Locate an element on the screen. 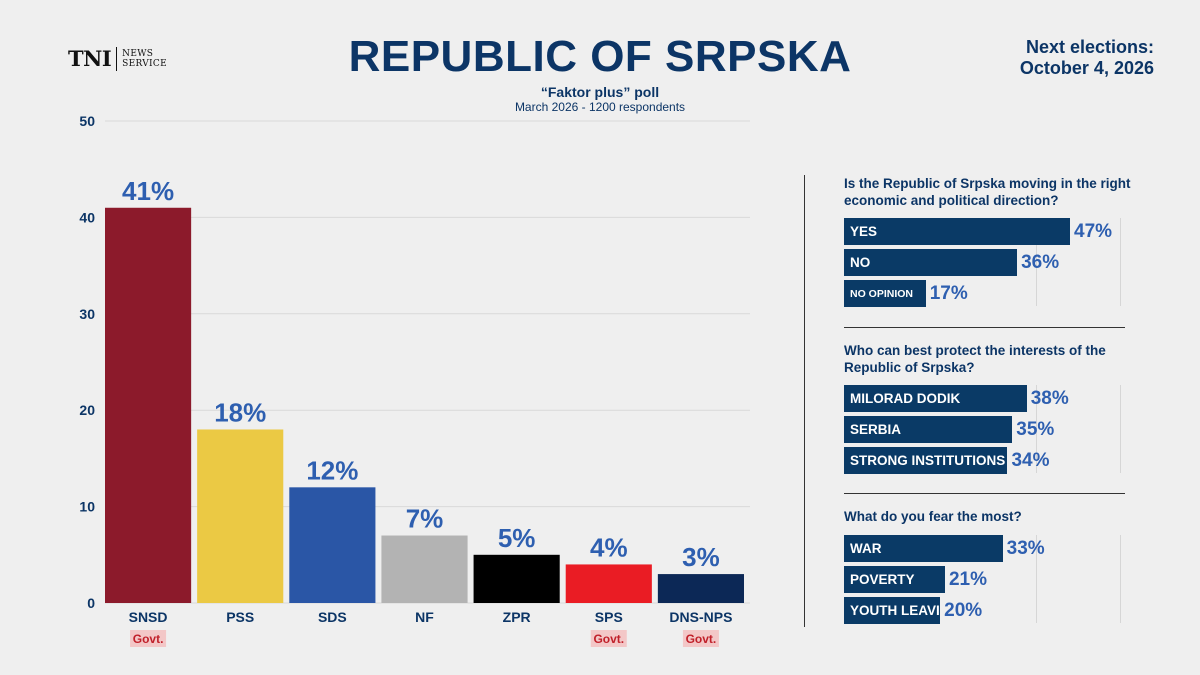 The height and width of the screenshot is (675, 1200). category-label: SPS is located at coordinates (609, 617).